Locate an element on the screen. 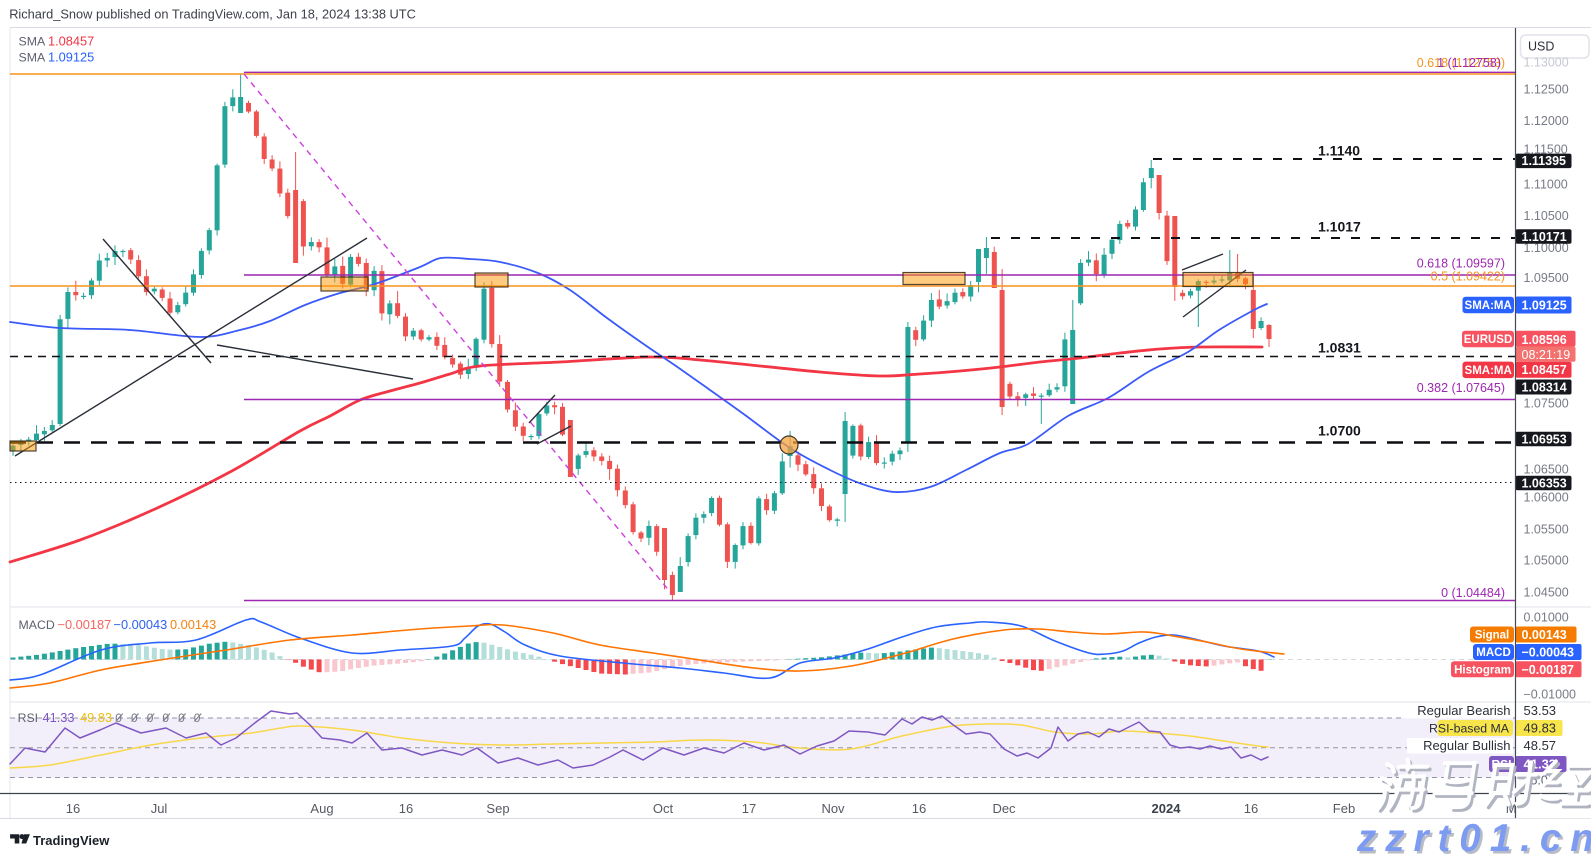  svg-text: 1.10000 is located at coordinates (1546, 248).